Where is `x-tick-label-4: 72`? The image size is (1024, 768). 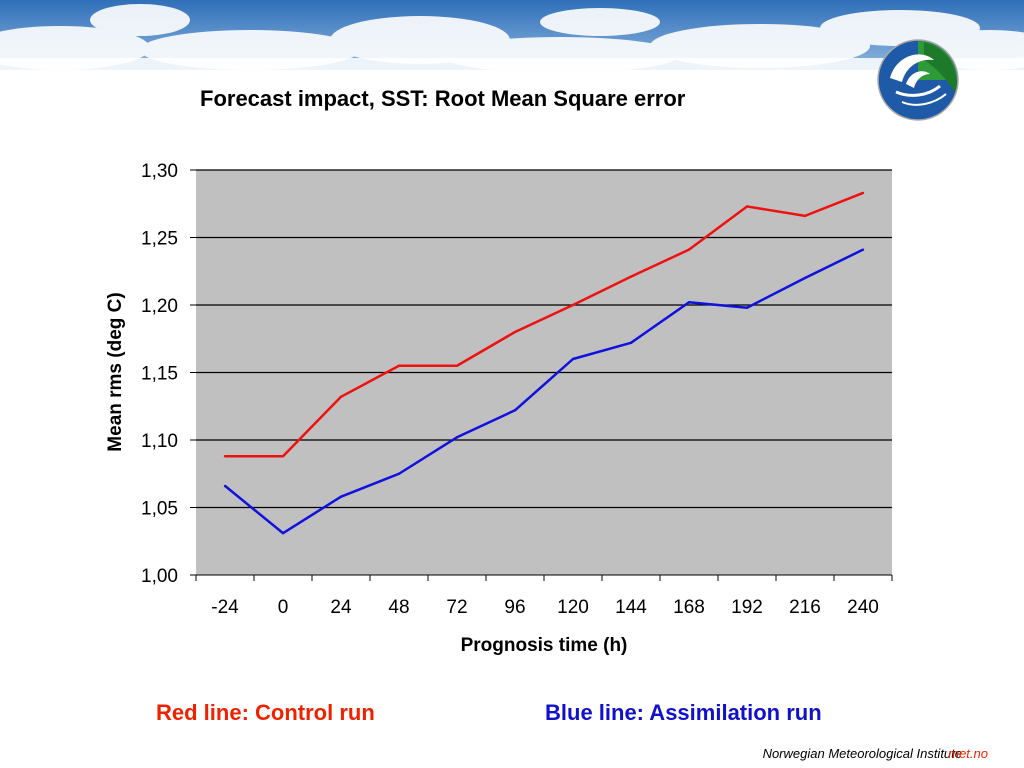 x-tick-label-4: 72 is located at coordinates (456, 607).